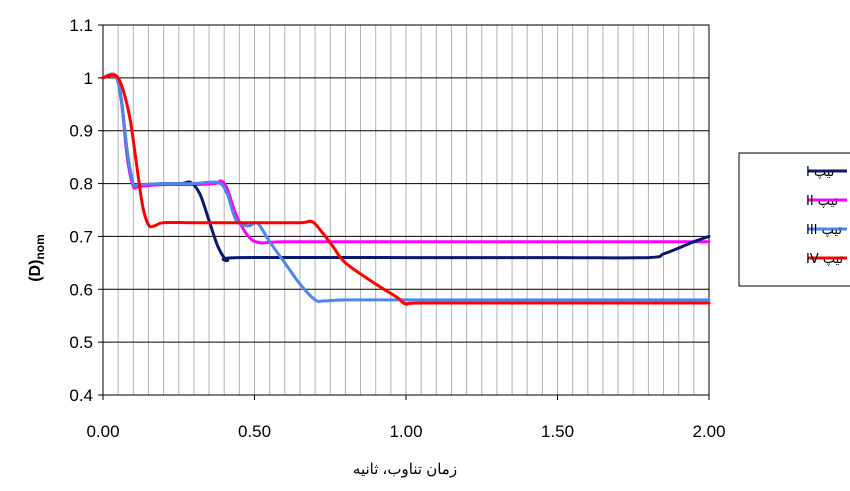 This screenshot has height=491, width=850. What do you see at coordinates (81, 131) in the screenshot?
I see `y-tick-label: 0.9` at bounding box center [81, 131].